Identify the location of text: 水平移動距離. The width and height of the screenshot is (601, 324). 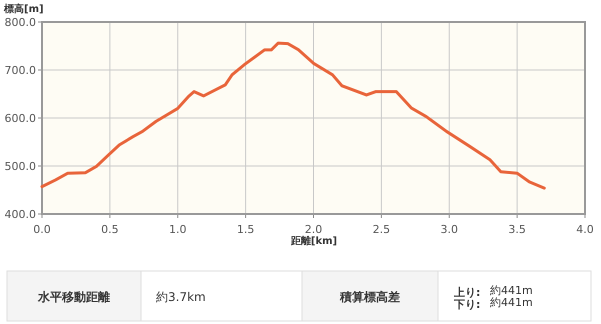
(73, 297).